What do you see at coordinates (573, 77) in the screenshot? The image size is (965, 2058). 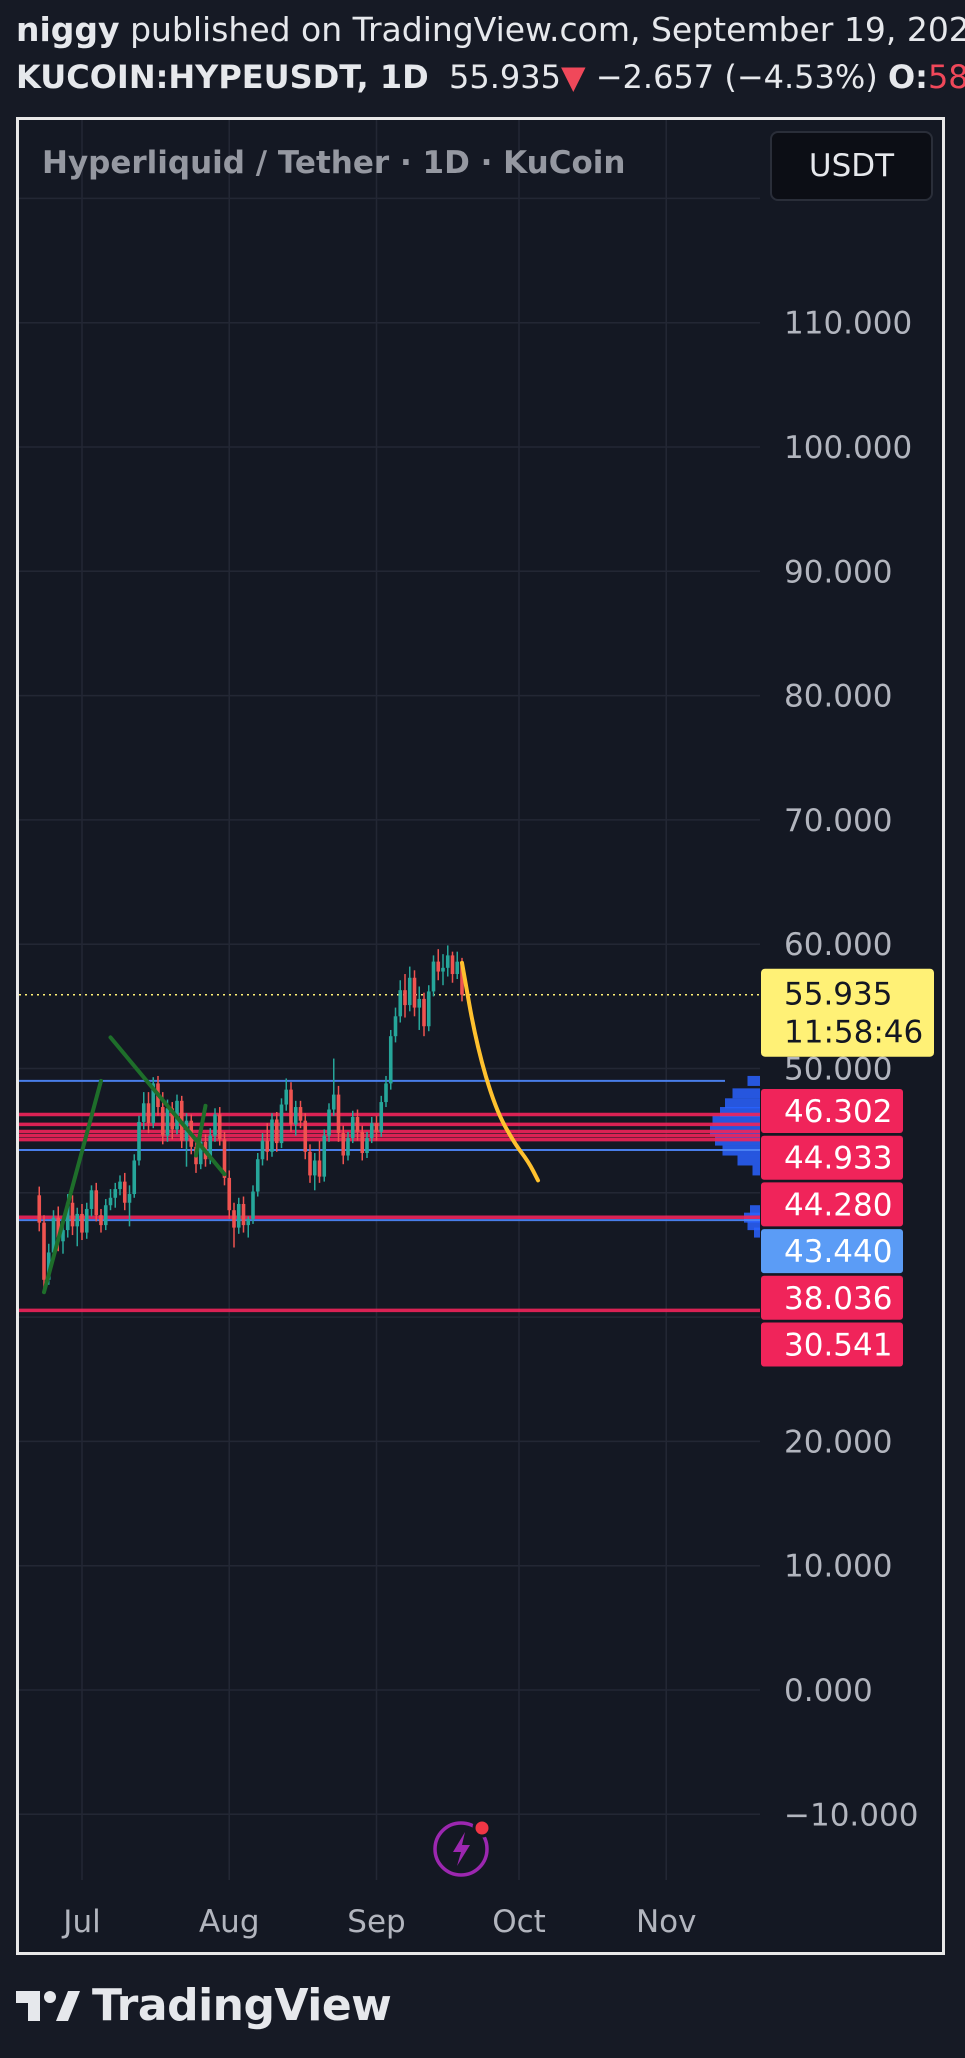 I see `change-arrow-icon: ▼` at bounding box center [573, 77].